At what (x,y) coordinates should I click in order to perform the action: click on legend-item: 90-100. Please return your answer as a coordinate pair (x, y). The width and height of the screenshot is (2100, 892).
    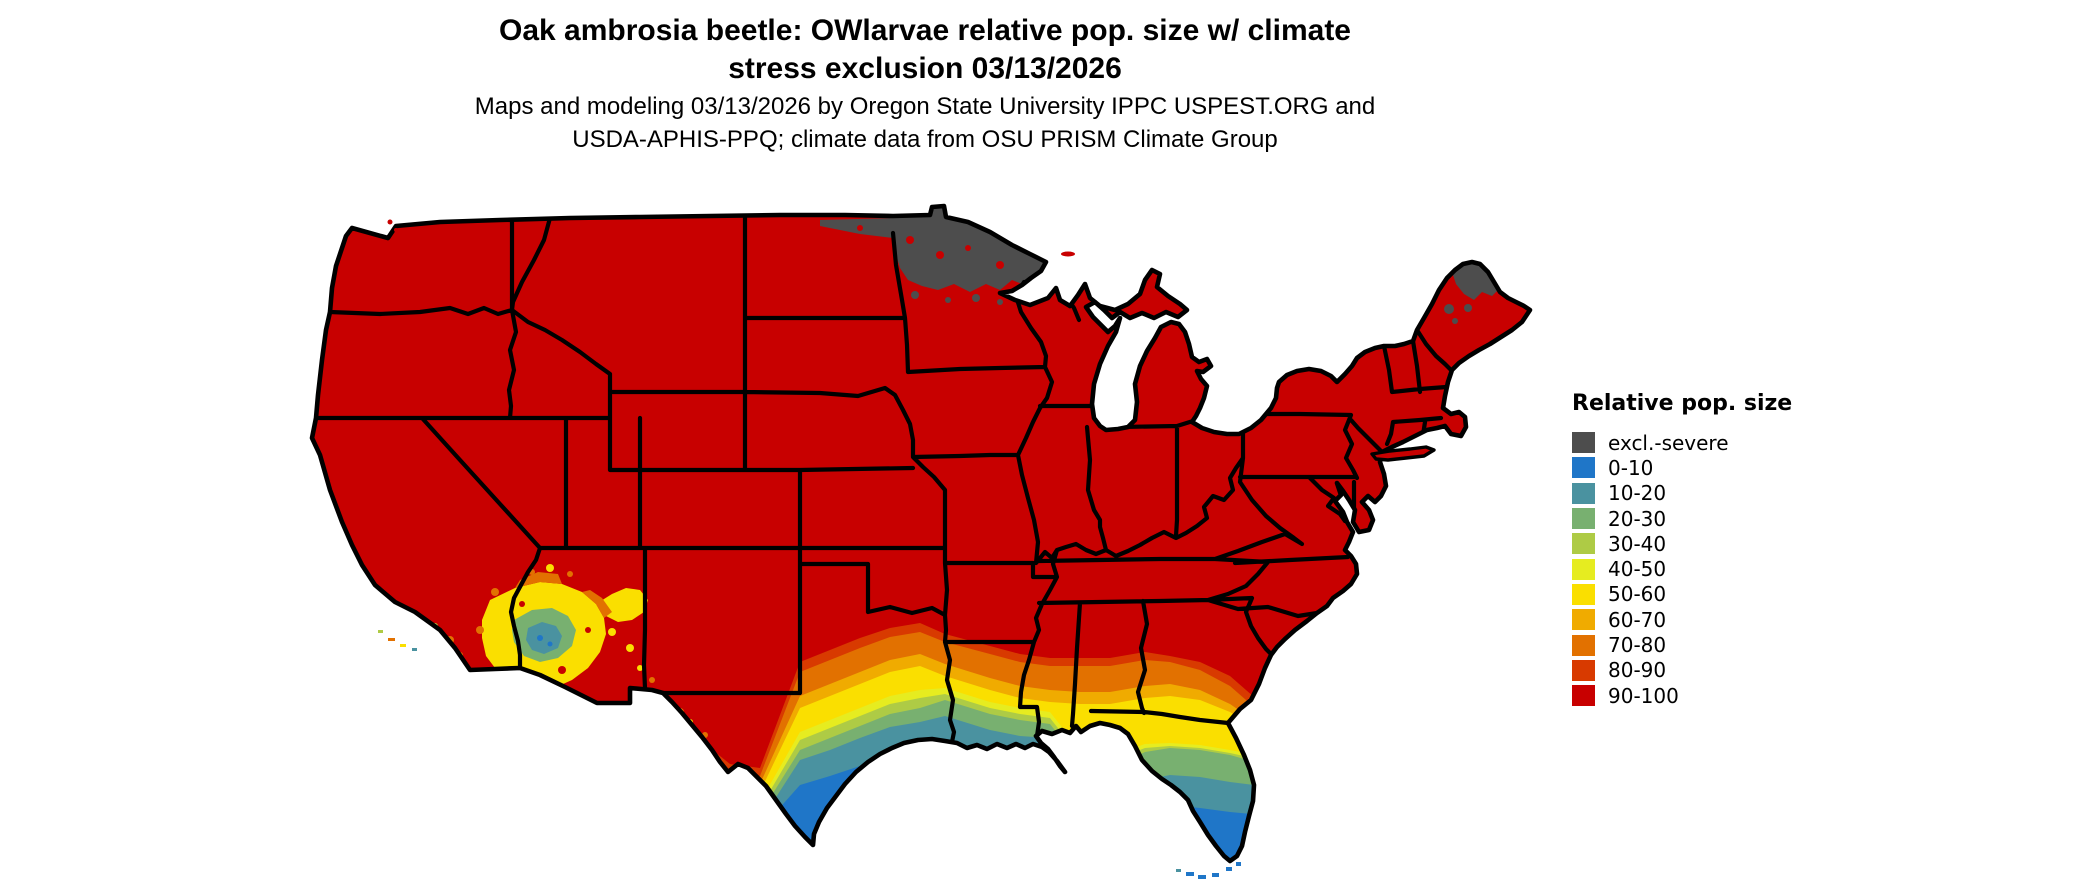
    Looking at the image, I should click on (1687, 695).